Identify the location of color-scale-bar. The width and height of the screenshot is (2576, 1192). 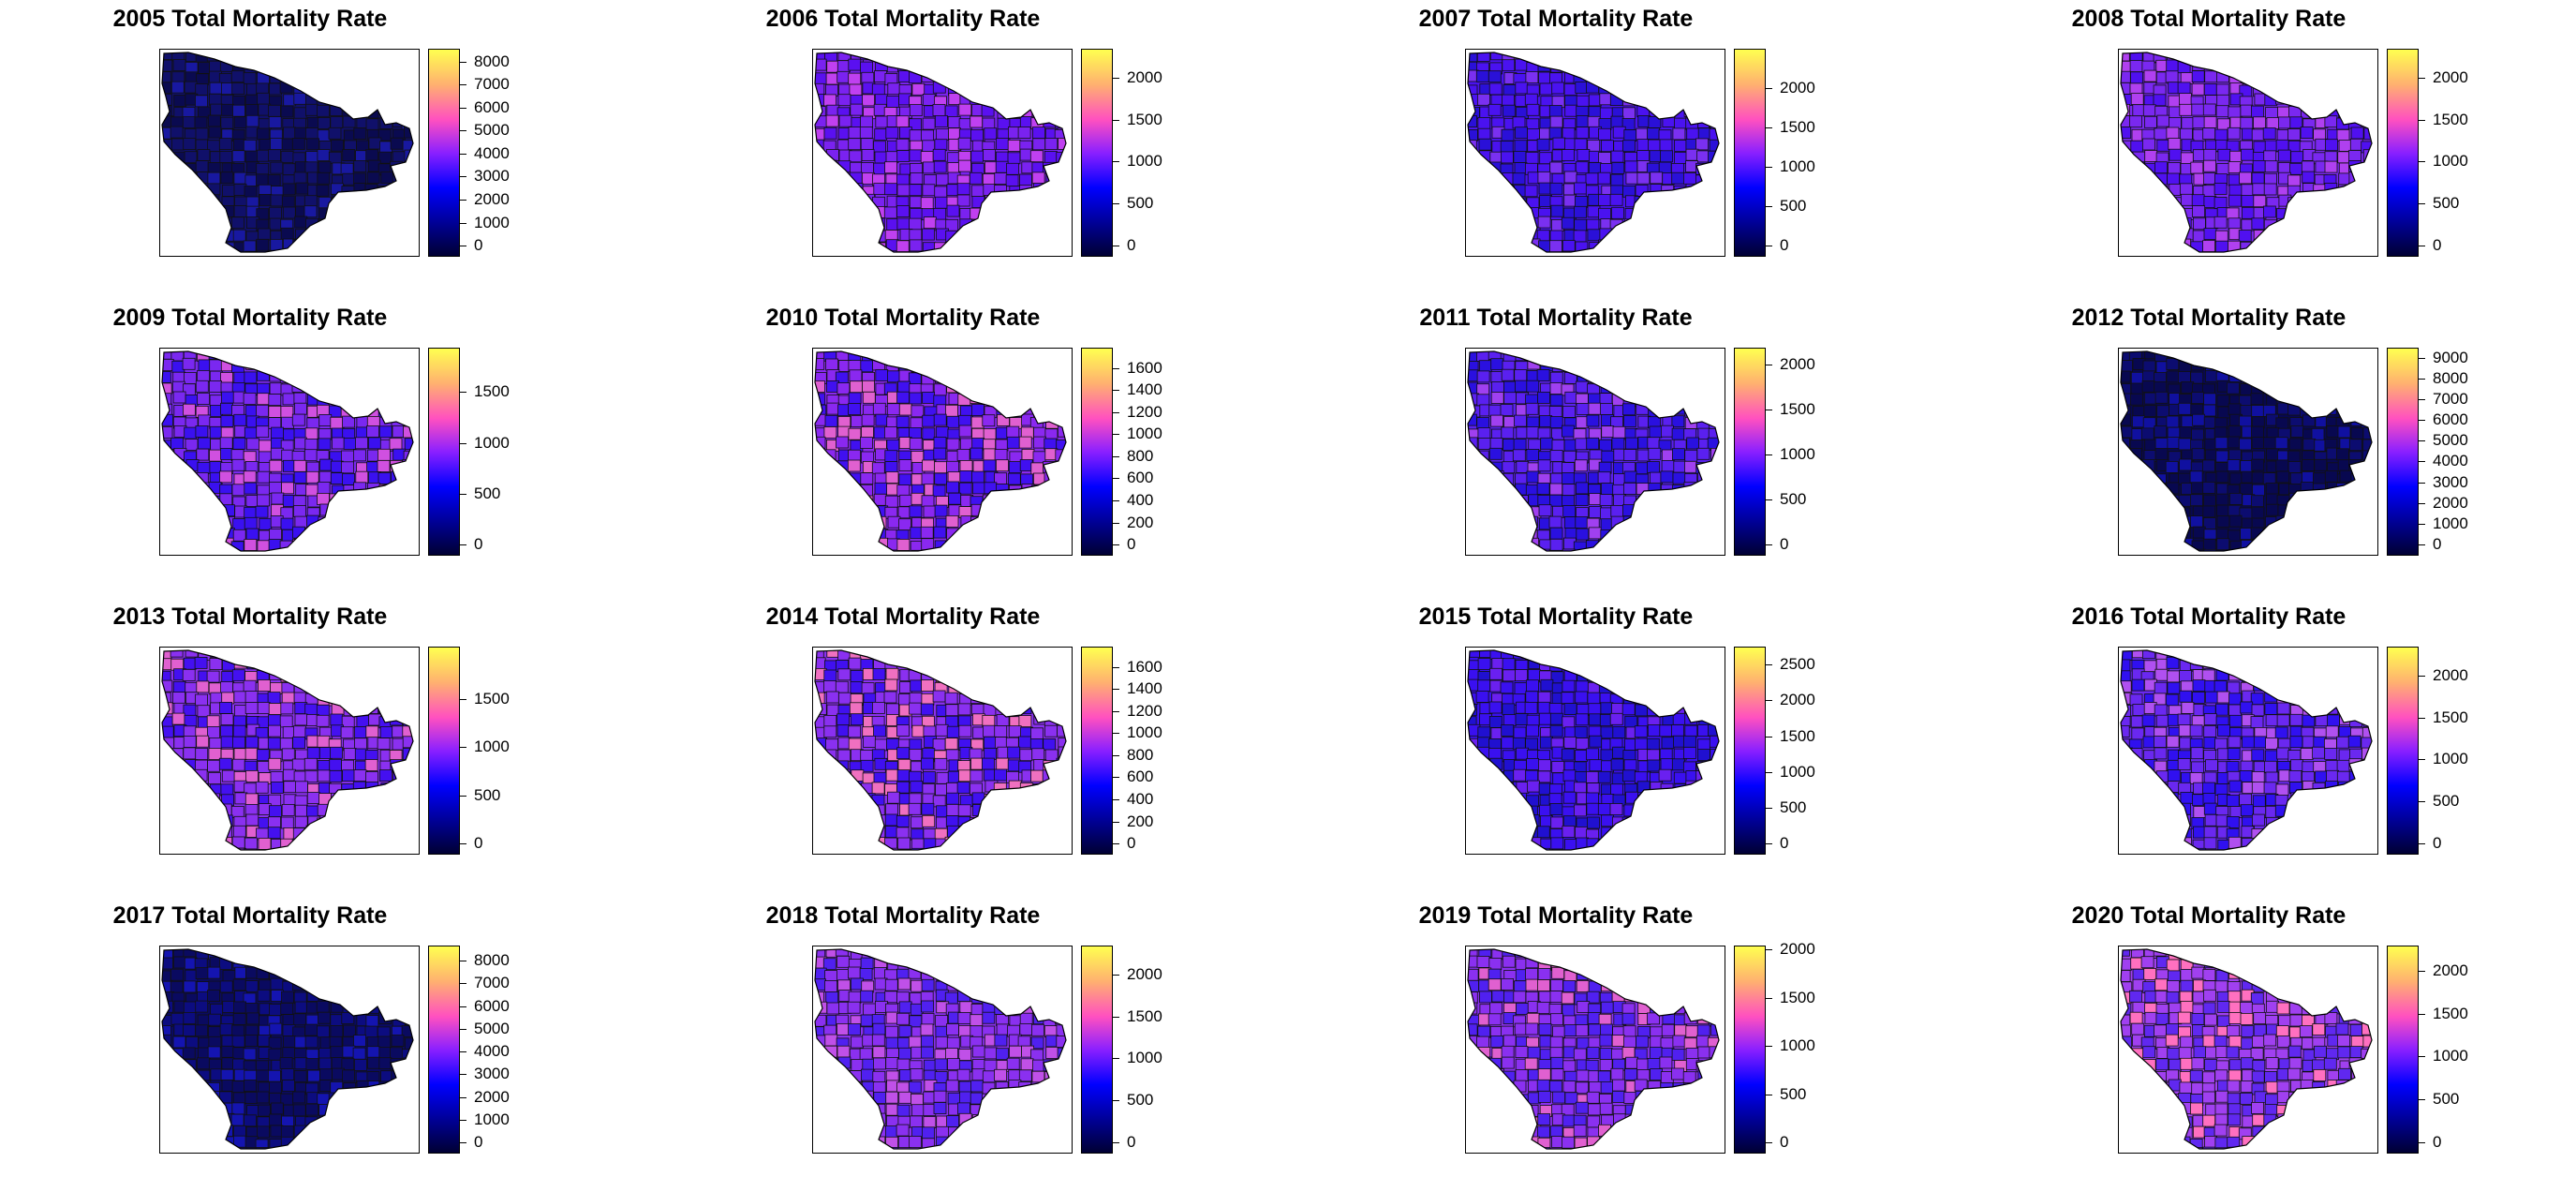
(1097, 153).